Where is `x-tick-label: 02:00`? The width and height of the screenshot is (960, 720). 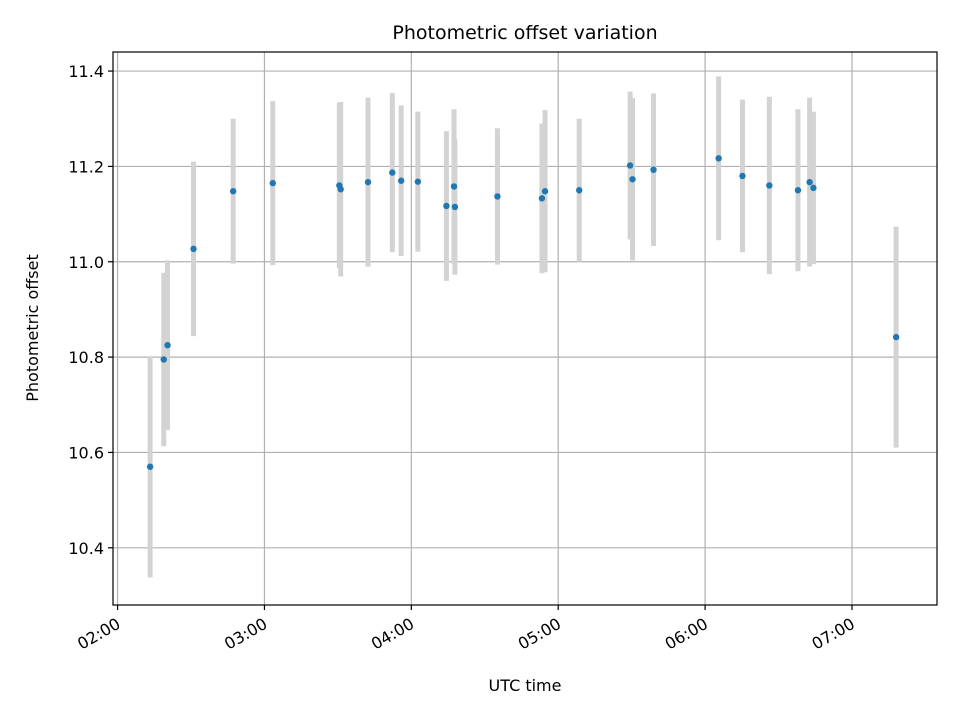 x-tick-label: 02:00 is located at coordinates (98, 634).